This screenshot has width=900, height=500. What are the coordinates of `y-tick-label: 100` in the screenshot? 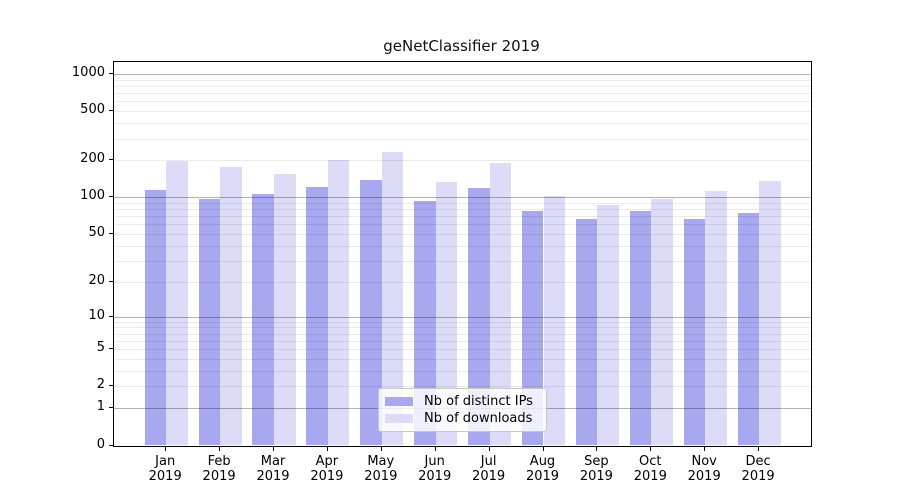 It's located at (92, 196).